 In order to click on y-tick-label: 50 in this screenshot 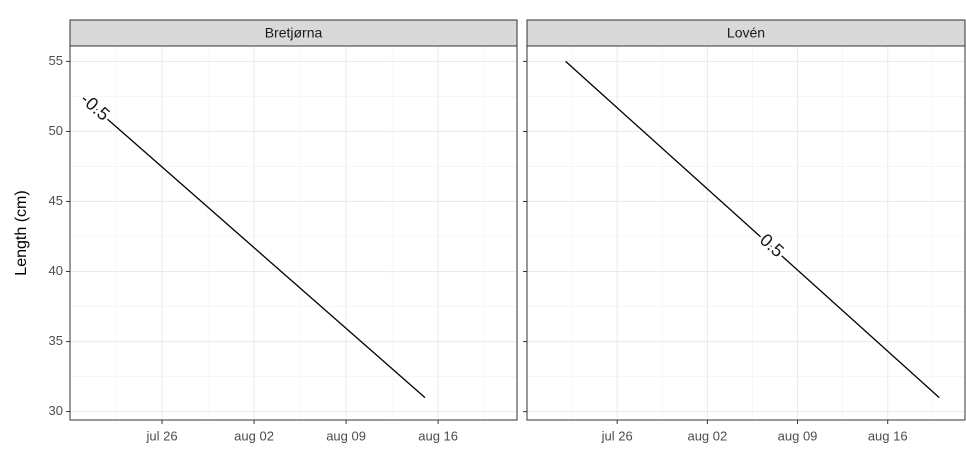, I will do `click(56, 130)`.